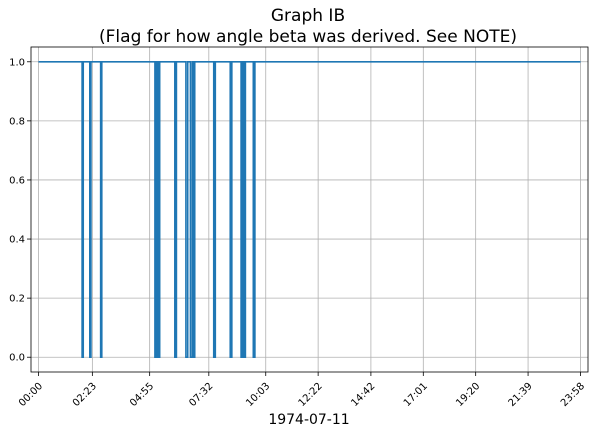 The height and width of the screenshot is (433, 595). Describe the element at coordinates (468, 395) in the screenshot. I see `x-tick-label: 19:20` at that location.